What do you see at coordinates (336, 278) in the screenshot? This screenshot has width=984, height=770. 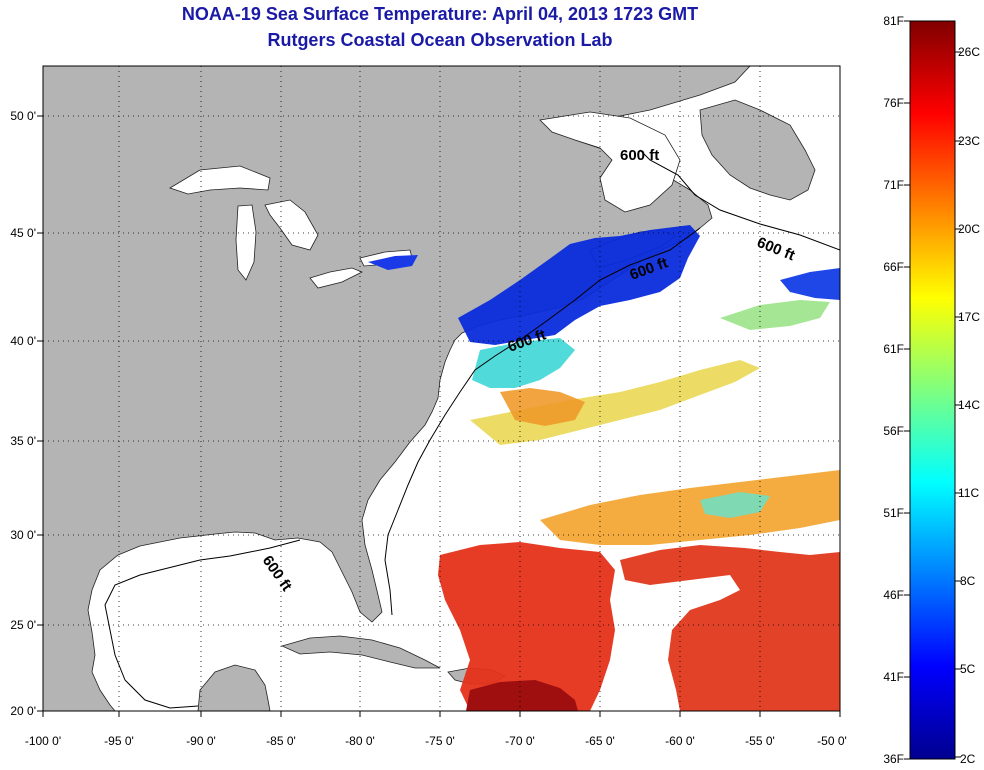 I see `lake-erie` at bounding box center [336, 278].